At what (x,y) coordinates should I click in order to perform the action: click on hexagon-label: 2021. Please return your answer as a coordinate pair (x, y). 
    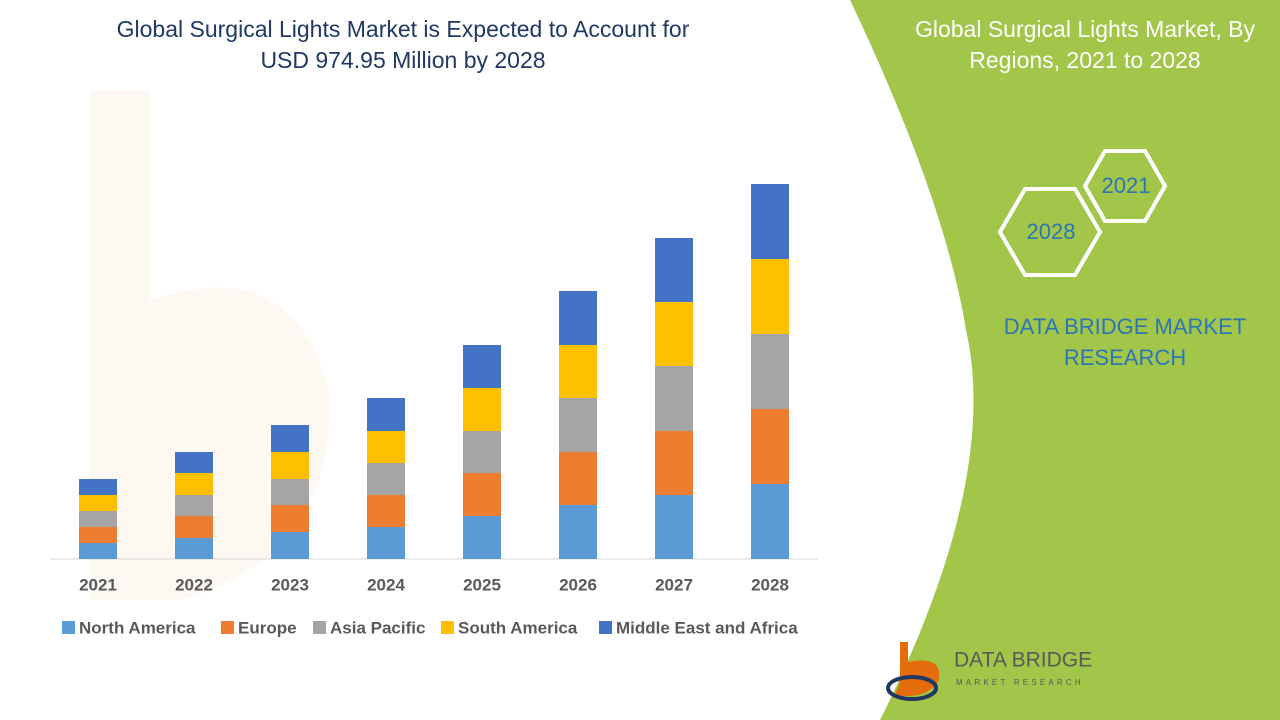
    Looking at the image, I should click on (1126, 185).